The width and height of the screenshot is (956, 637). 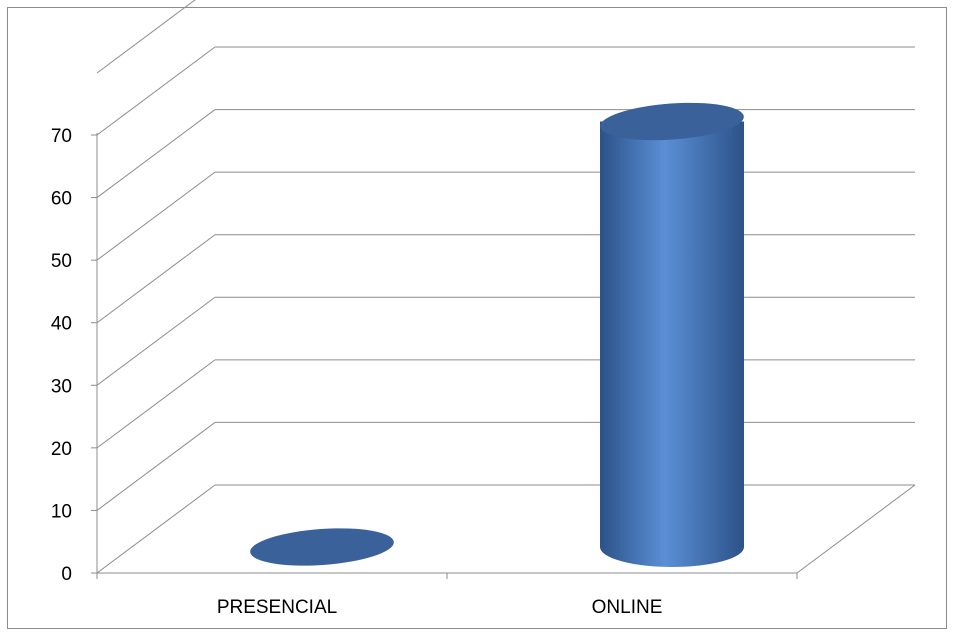 What do you see at coordinates (61, 449) in the screenshot?
I see `y-tick-label: 20` at bounding box center [61, 449].